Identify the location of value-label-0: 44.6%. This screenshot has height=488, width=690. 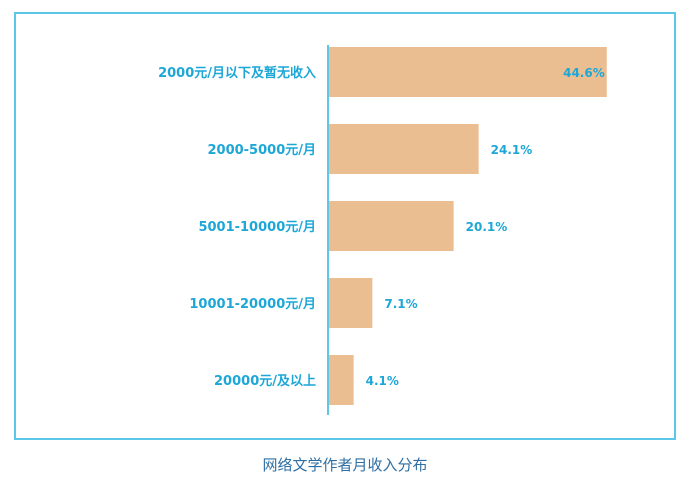
(584, 73).